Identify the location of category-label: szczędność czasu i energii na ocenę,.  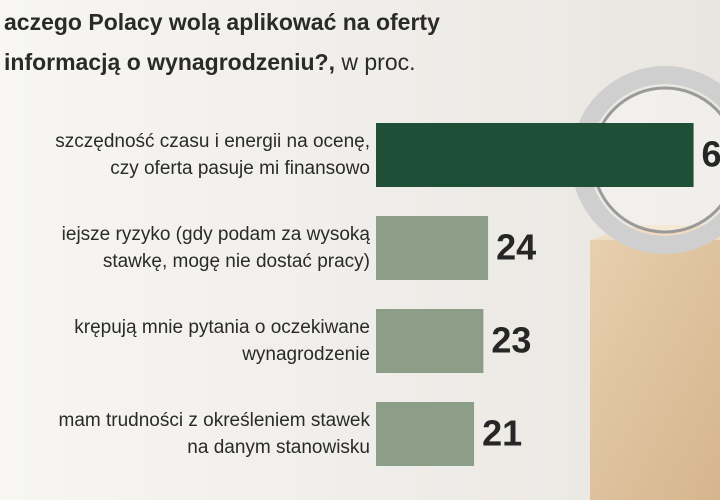
(212, 141).